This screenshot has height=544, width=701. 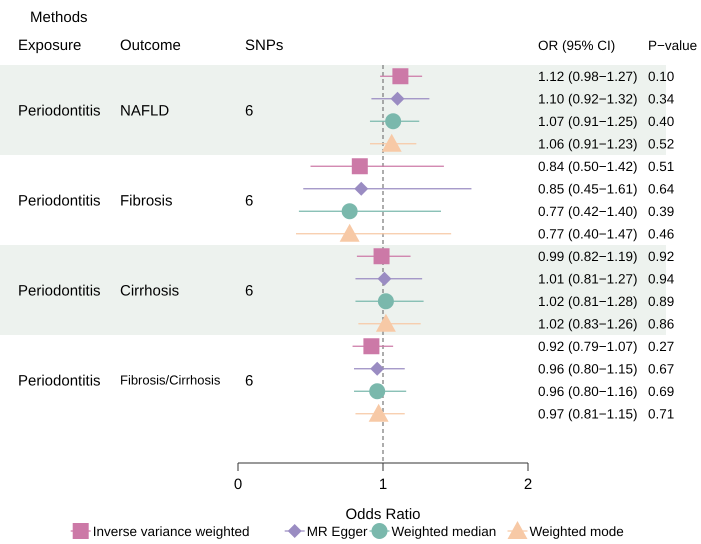 I want to click on text: 0.96 (0.80−1.15), so click(x=588, y=368).